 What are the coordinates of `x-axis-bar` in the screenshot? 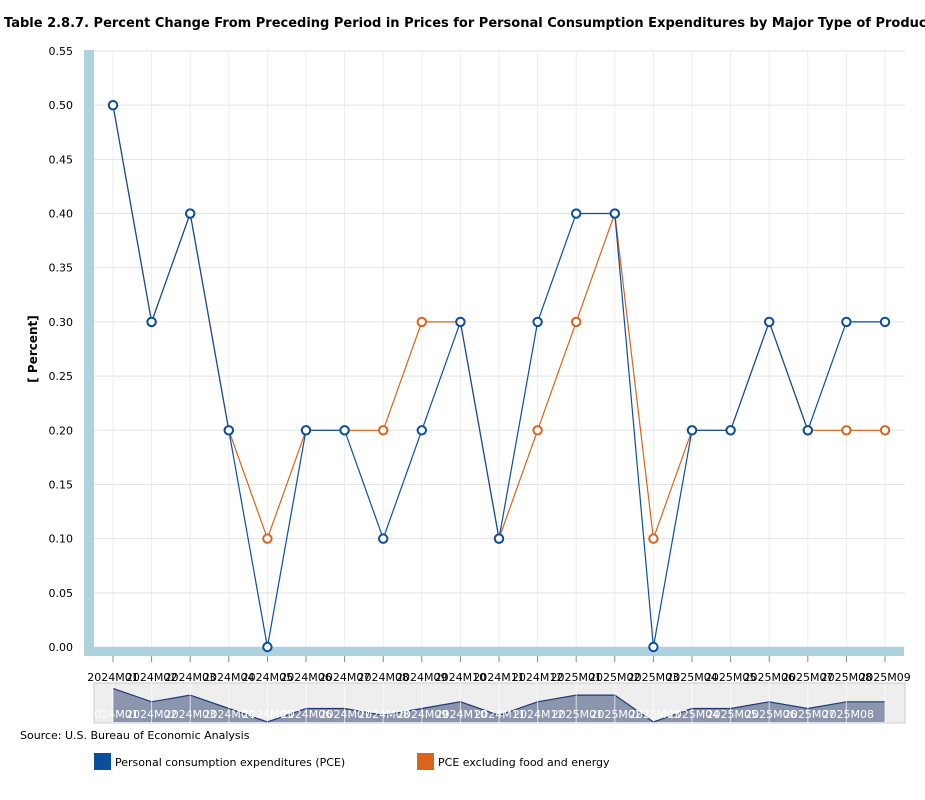 It's located at (494, 651).